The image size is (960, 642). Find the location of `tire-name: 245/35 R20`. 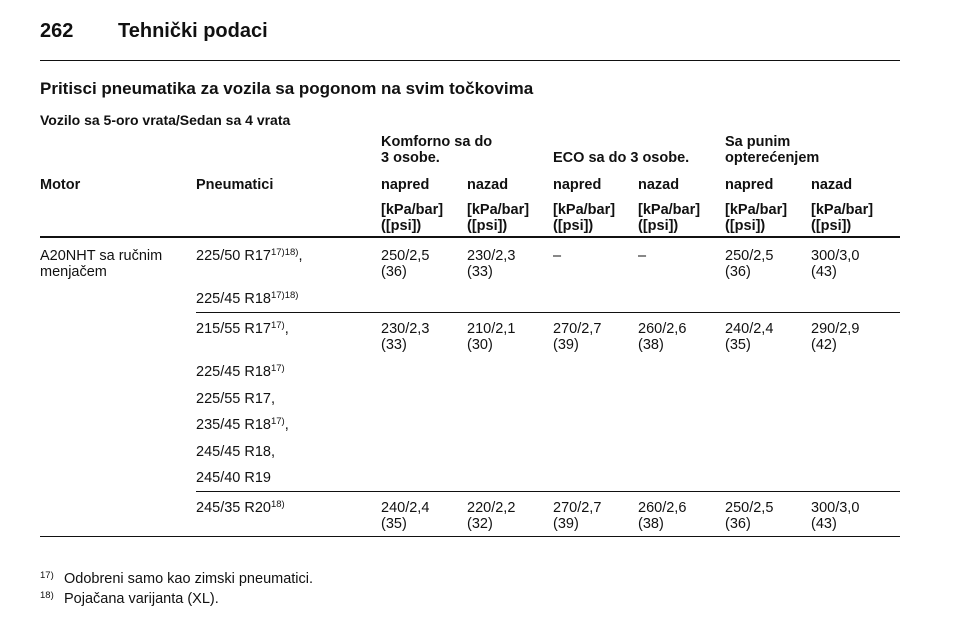

tire-name: 245/35 R20 is located at coordinates (233, 508).